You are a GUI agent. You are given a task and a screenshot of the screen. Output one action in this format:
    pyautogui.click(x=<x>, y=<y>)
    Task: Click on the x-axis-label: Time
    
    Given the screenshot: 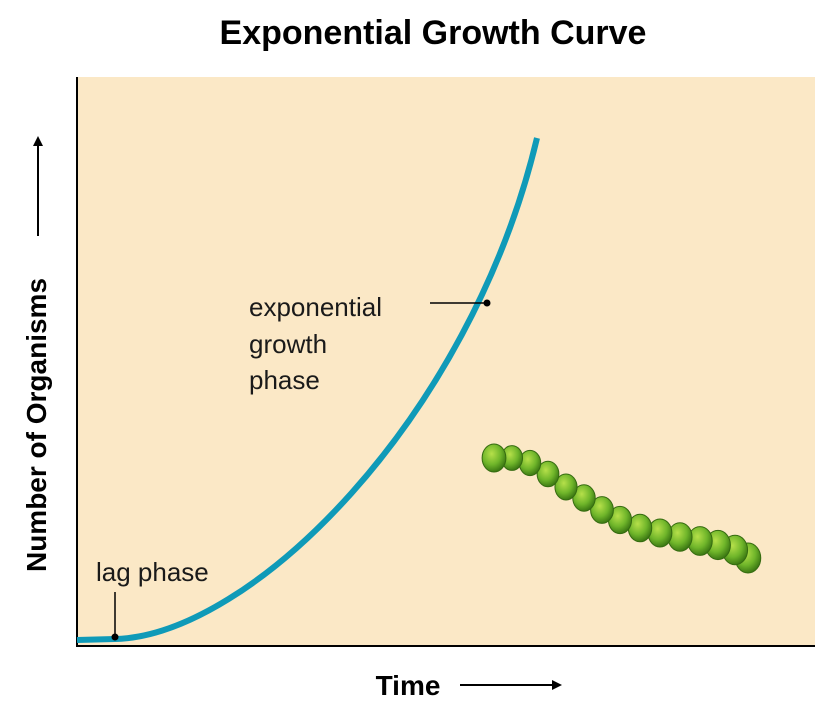 What is the action you would take?
    pyautogui.click(x=408, y=685)
    